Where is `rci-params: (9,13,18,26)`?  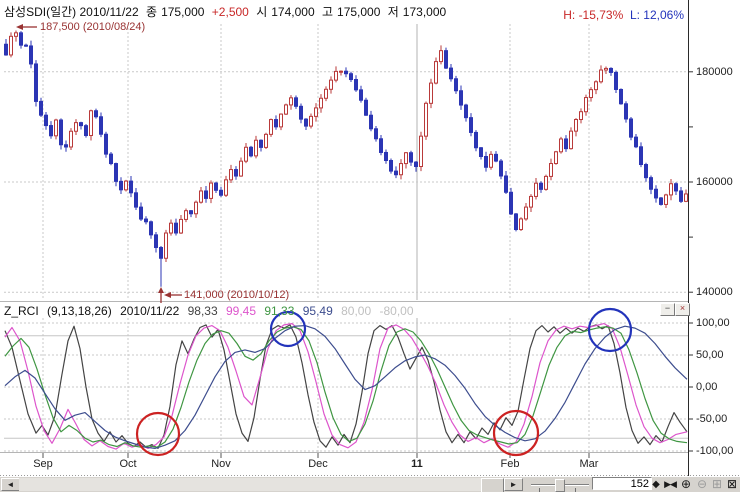 rci-params: (9,13,18,26) is located at coordinates (79, 311).